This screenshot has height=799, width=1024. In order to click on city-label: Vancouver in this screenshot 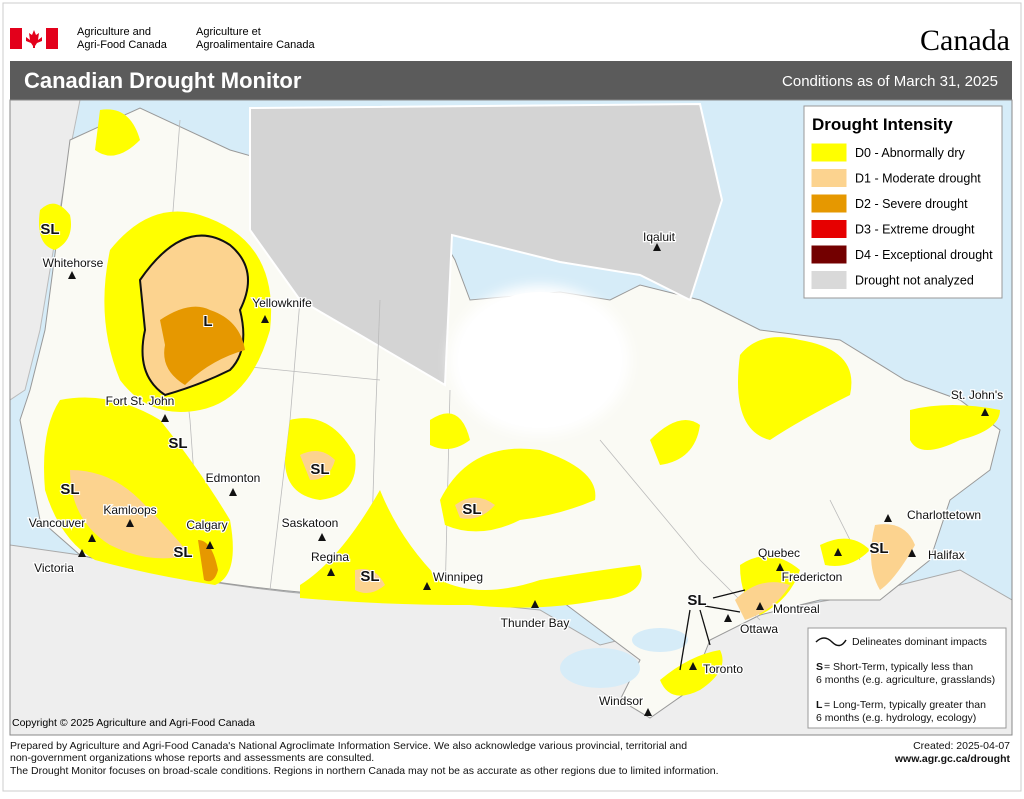, I will do `click(57, 523)`.